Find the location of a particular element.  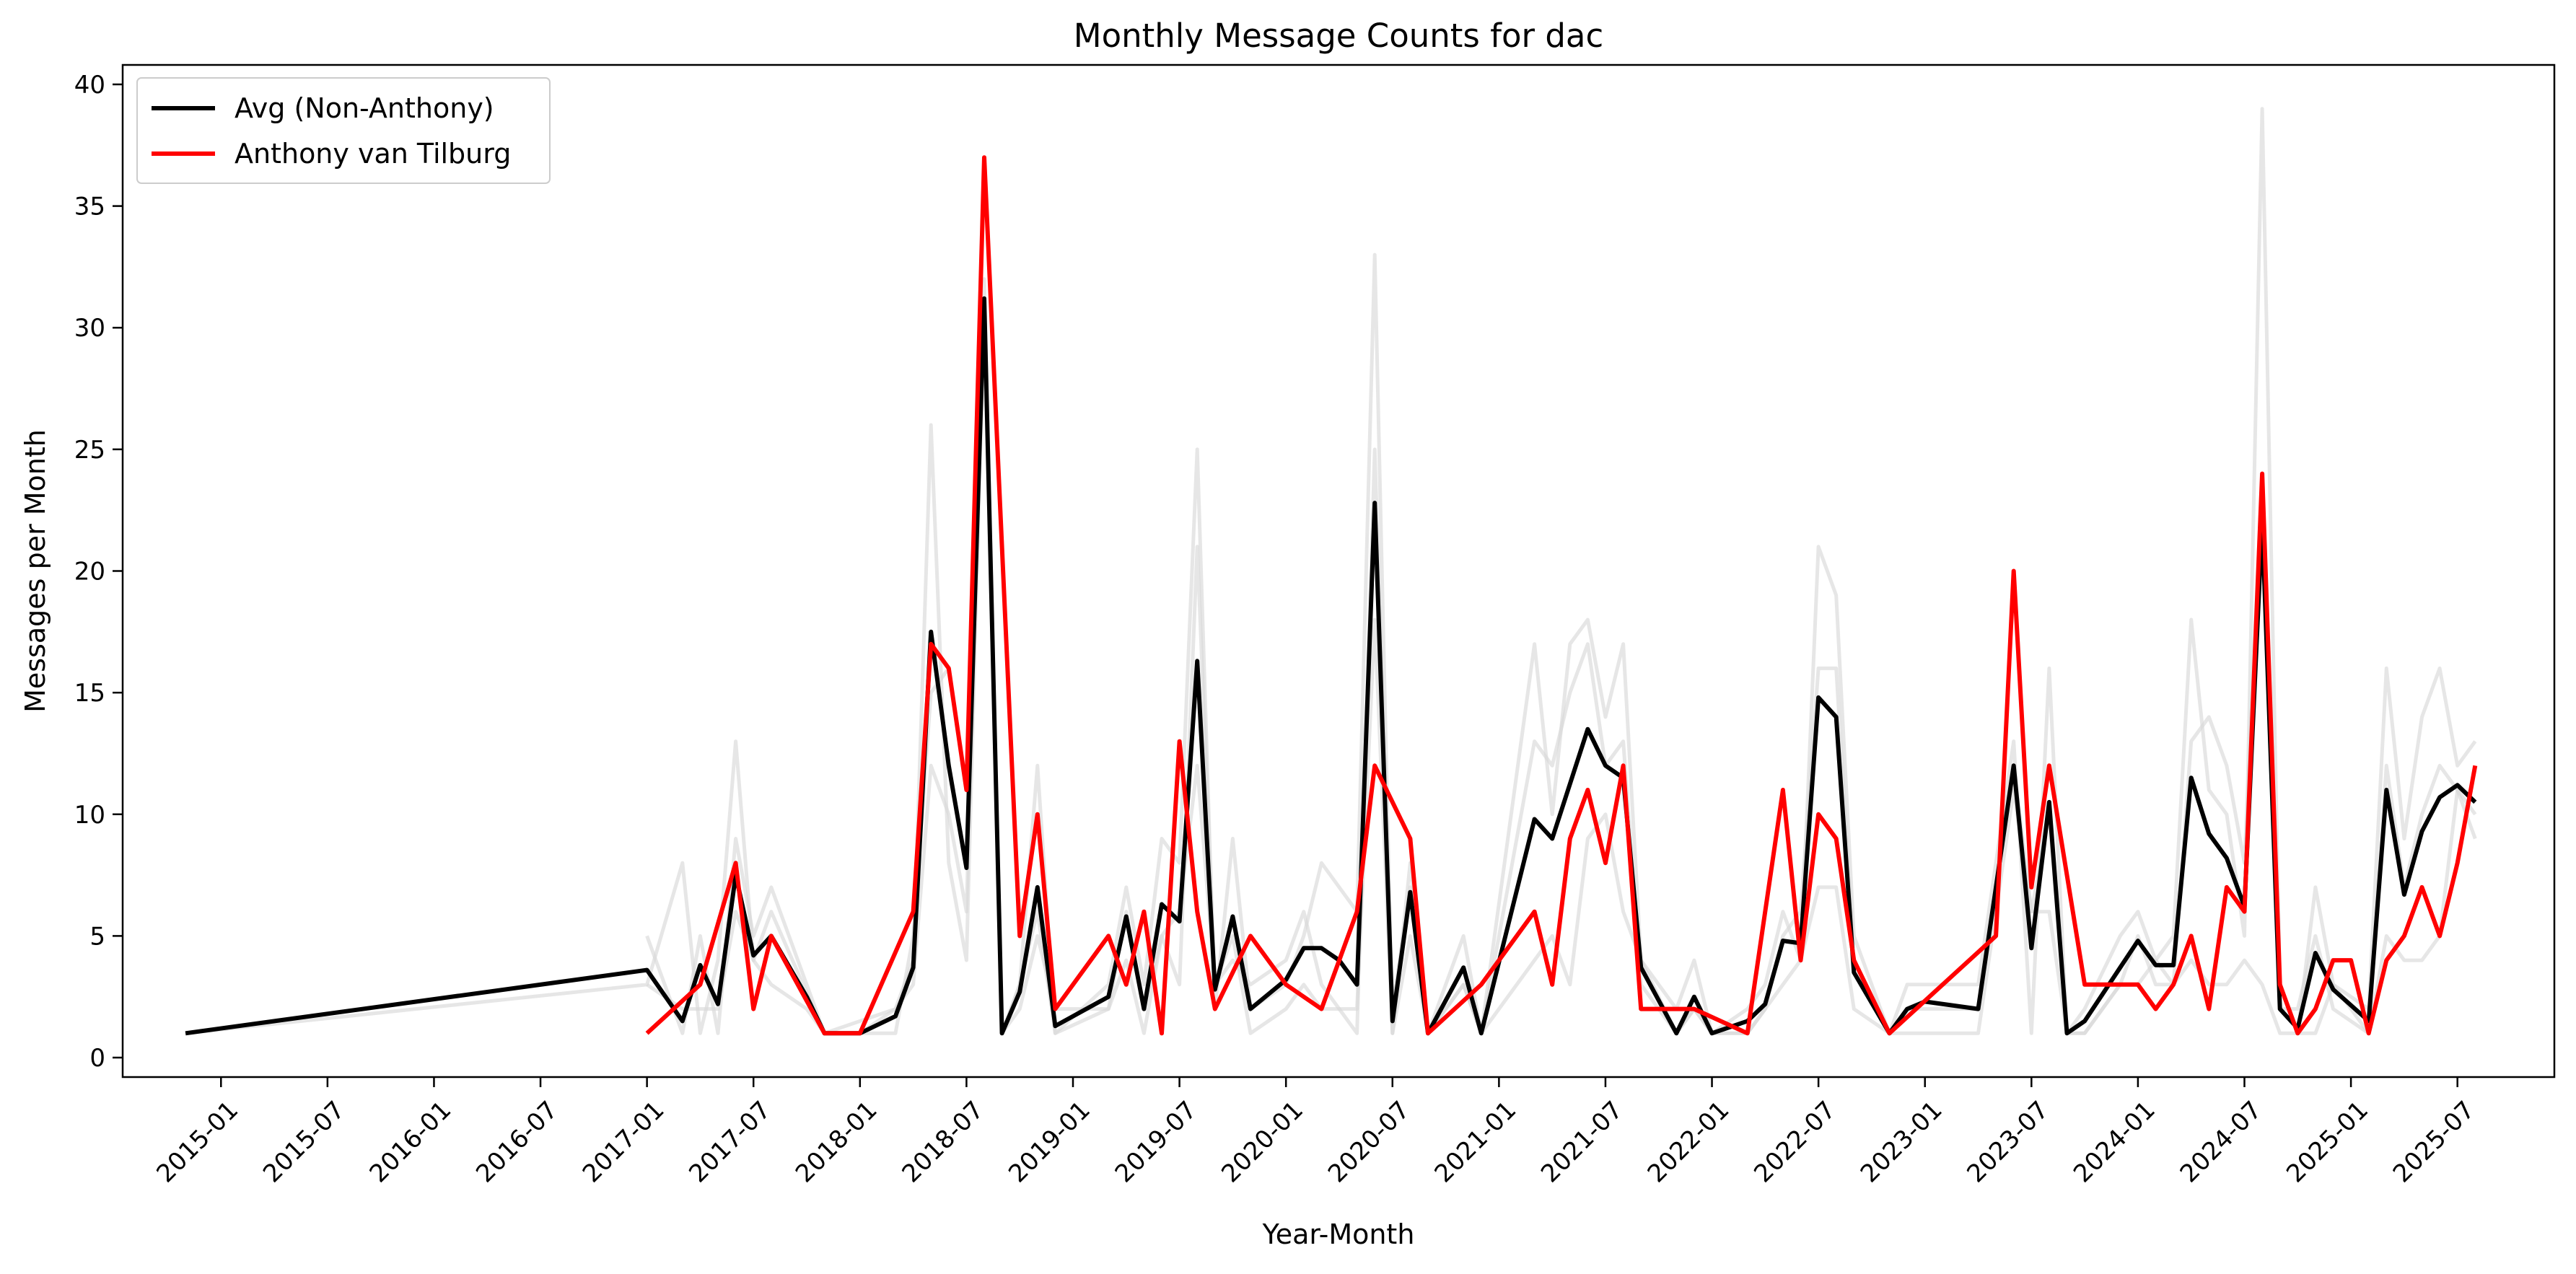

legend-box is located at coordinates (343, 130).